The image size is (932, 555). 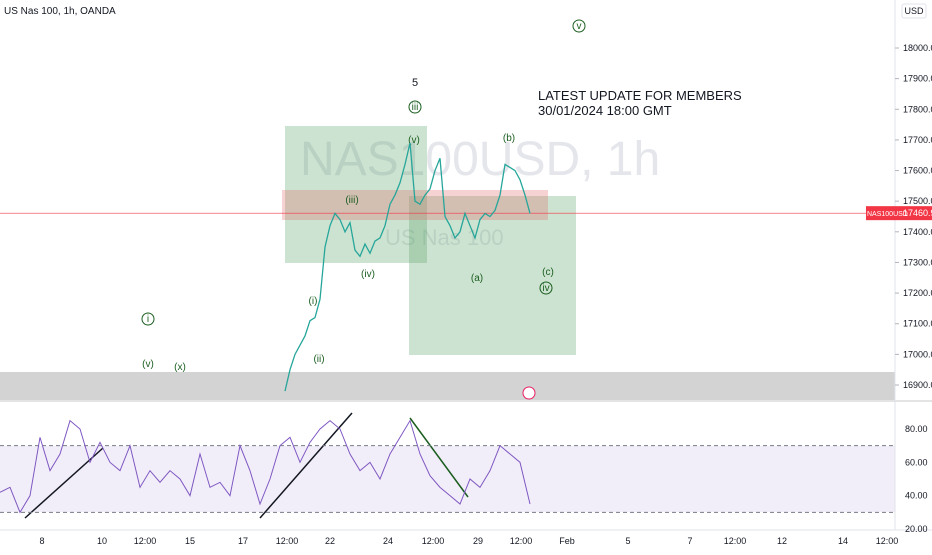 I want to click on y-tick-label: 17600.0, so click(x=917, y=171).